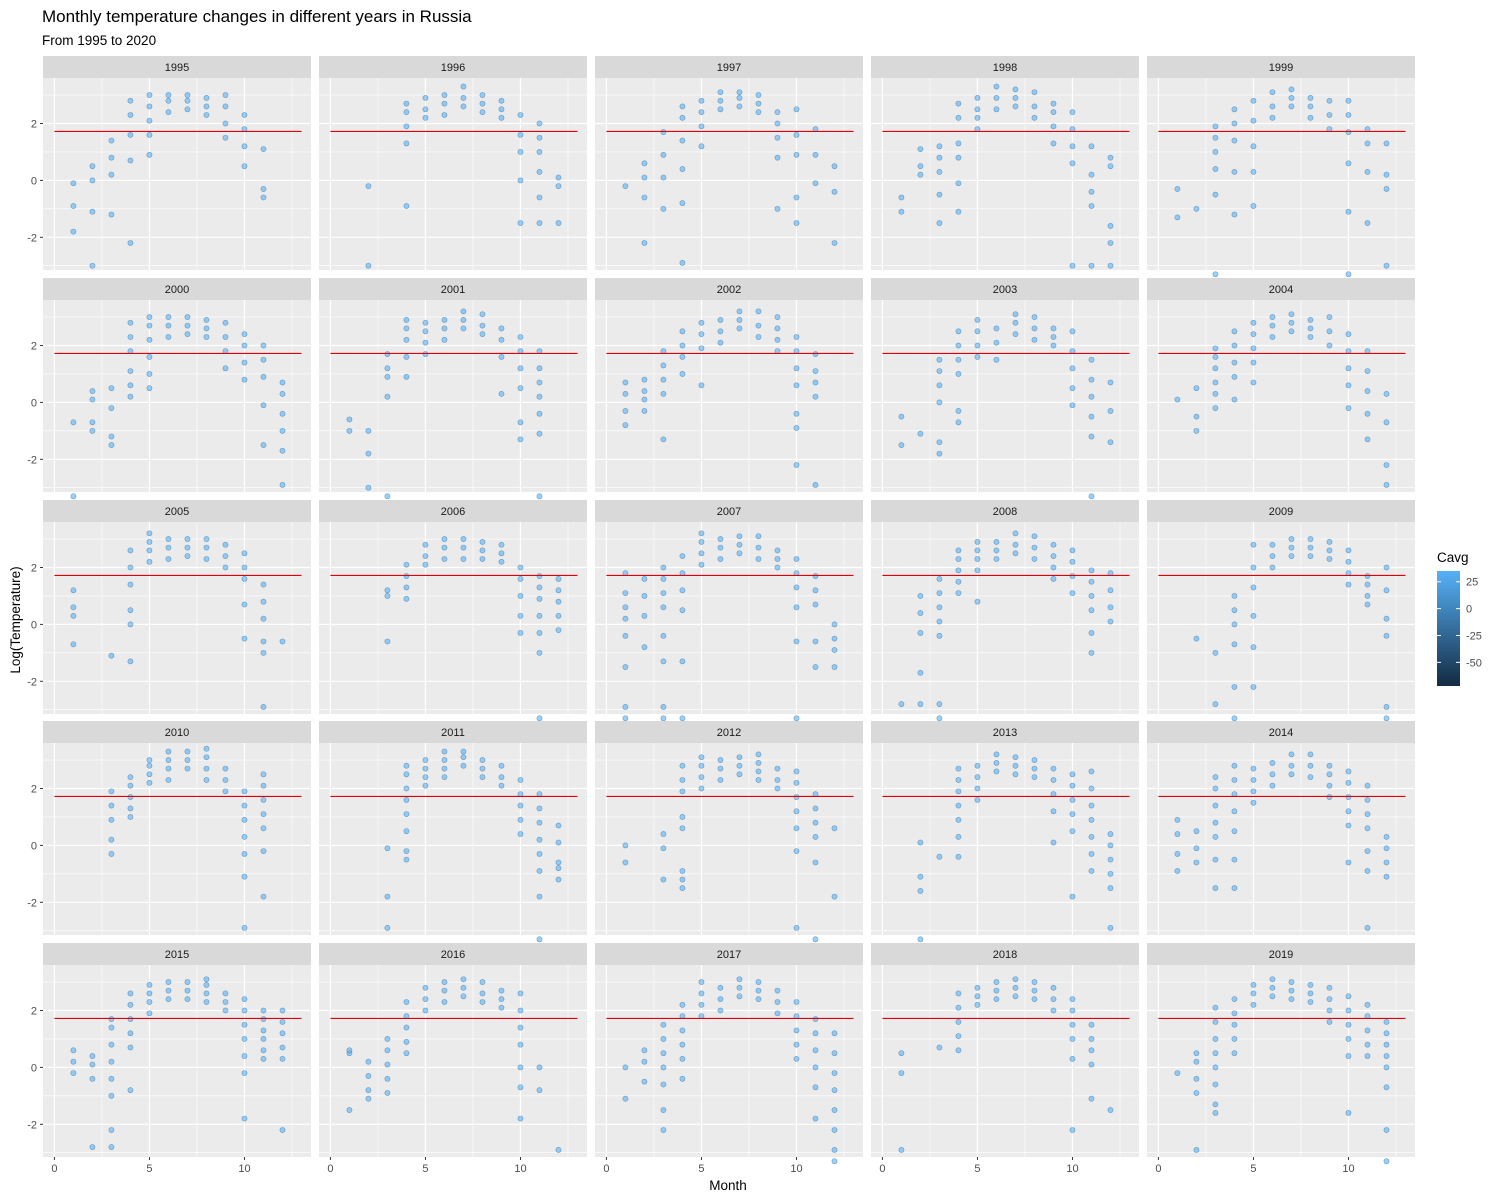 Image resolution: width=1500 pixels, height=1200 pixels. Describe the element at coordinates (169, 163) in the screenshot. I see `facet-panel-1995: 1995 -2 0 2` at that location.